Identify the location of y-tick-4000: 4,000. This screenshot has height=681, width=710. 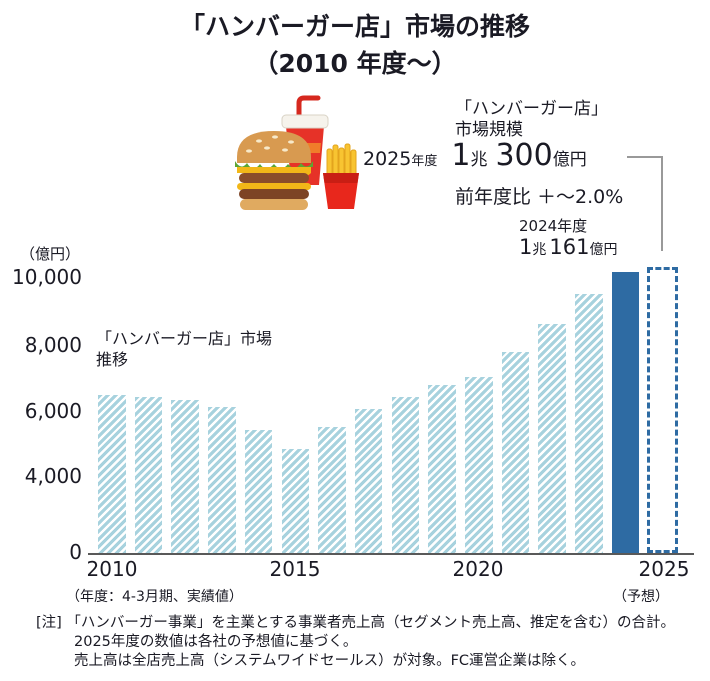
(53, 476).